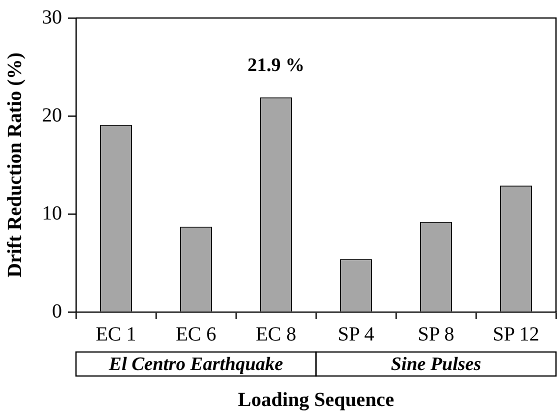 Image resolution: width=558 pixels, height=415 pixels. What do you see at coordinates (52, 17) in the screenshot?
I see `y-tick-label: 30` at bounding box center [52, 17].